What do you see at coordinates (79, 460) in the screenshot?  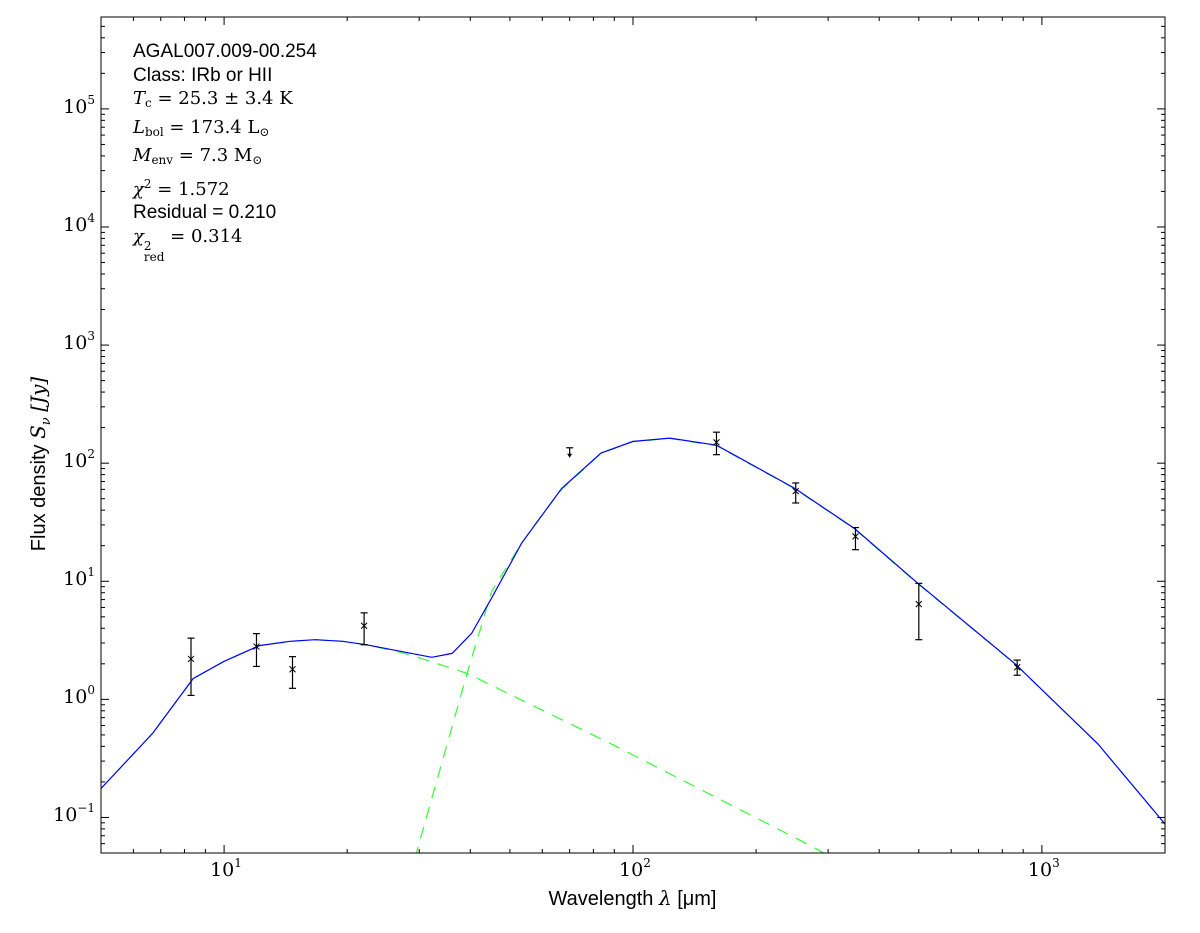 I see `y-tick-label: 10²` at bounding box center [79, 460].